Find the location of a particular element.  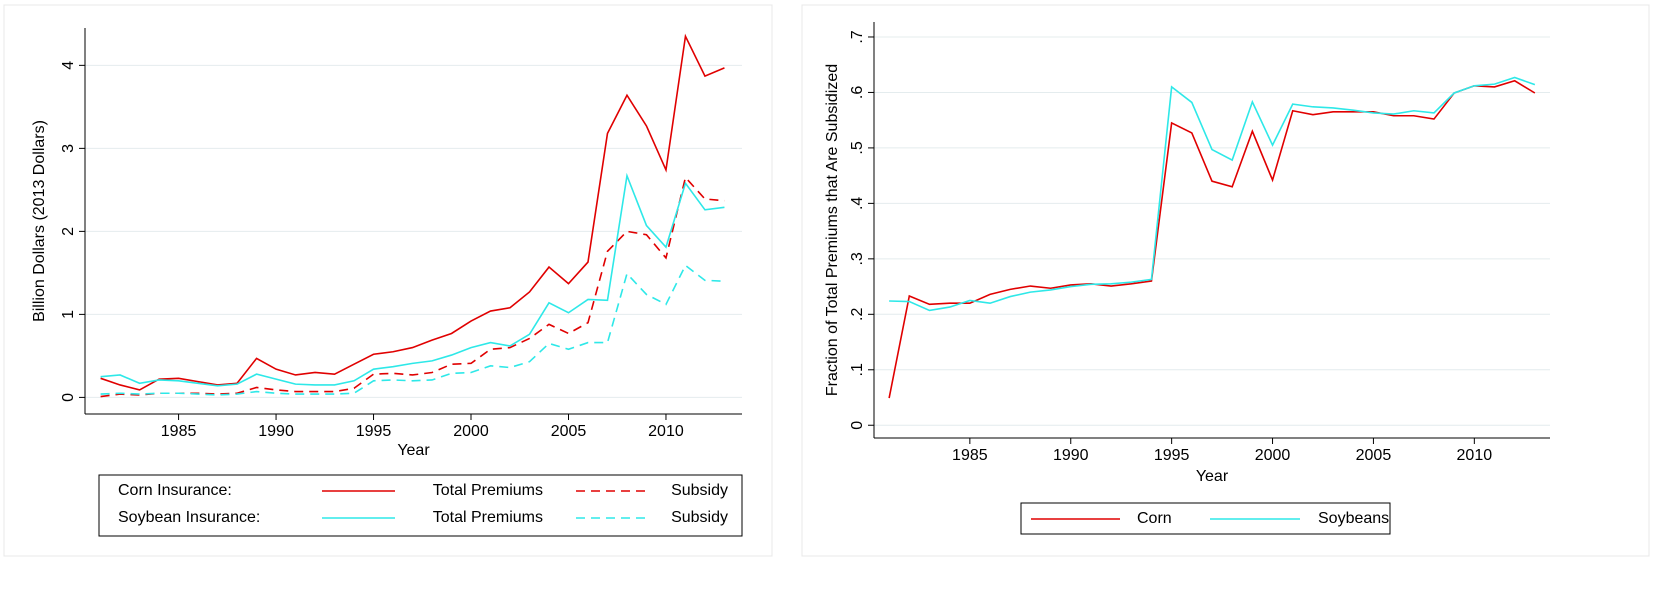

y-tick-label: 4 is located at coordinates (68, 65).